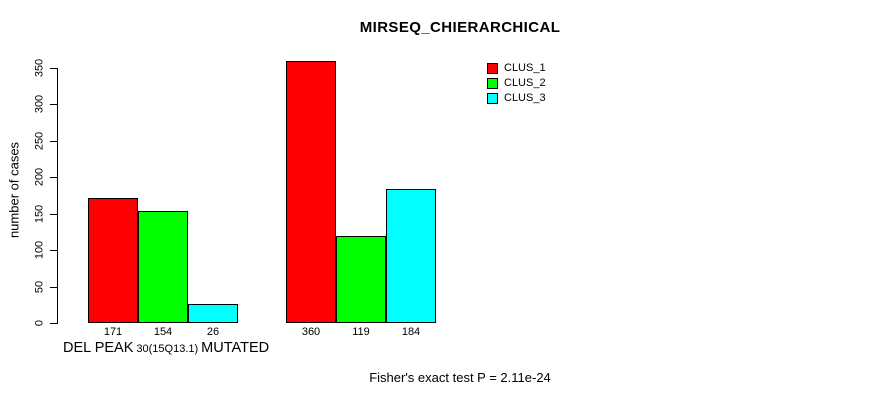 This screenshot has width=890, height=400. I want to click on bar-value-label: 26, so click(213, 332).